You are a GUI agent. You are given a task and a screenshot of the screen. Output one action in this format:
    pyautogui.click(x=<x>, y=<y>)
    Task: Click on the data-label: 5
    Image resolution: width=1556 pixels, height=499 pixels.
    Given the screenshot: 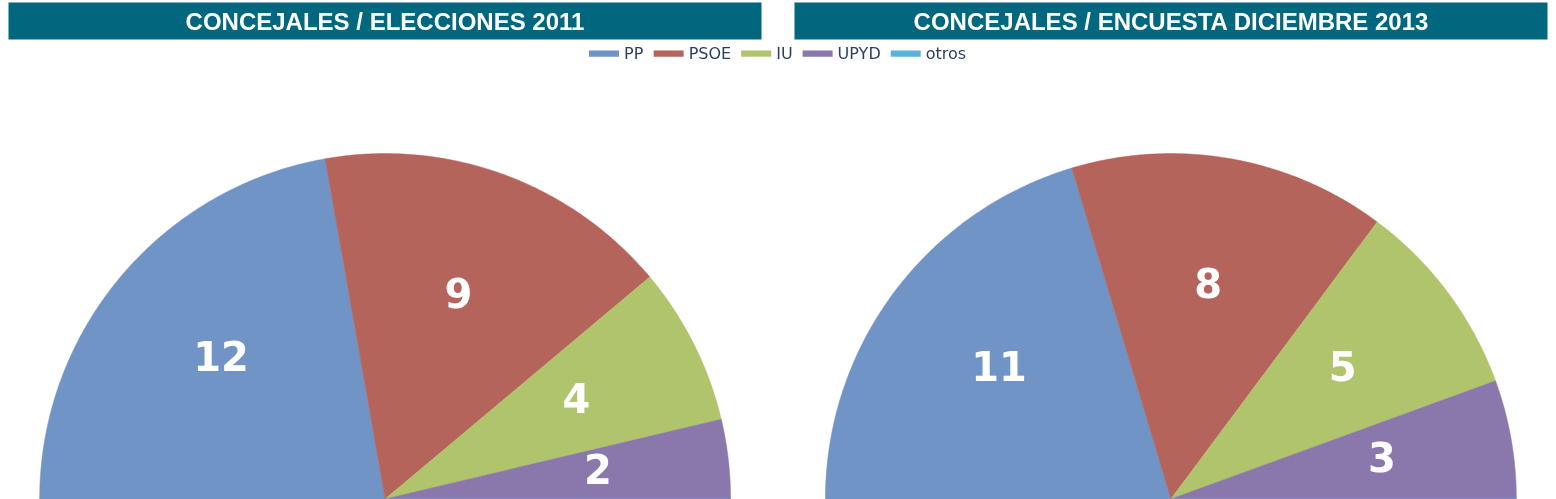 What is the action you would take?
    pyautogui.click(x=1342, y=367)
    